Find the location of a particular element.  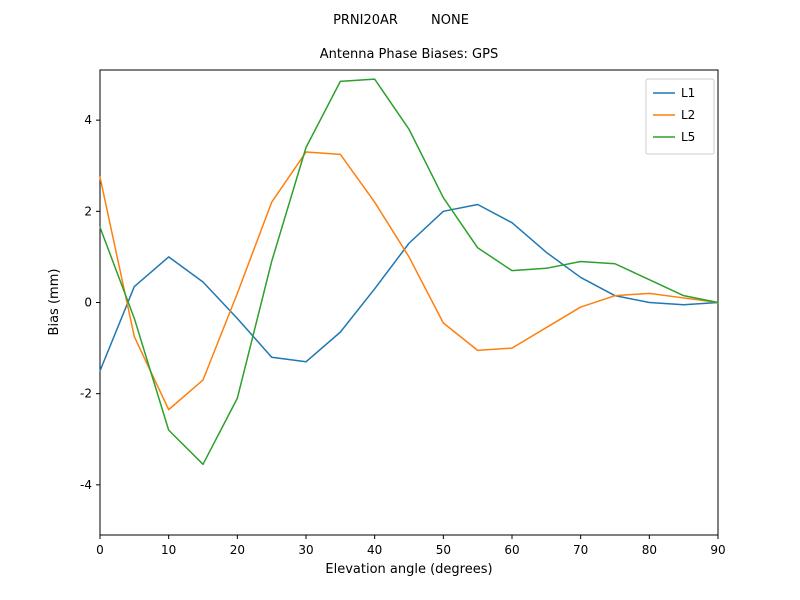

legend-box is located at coordinates (680, 116).